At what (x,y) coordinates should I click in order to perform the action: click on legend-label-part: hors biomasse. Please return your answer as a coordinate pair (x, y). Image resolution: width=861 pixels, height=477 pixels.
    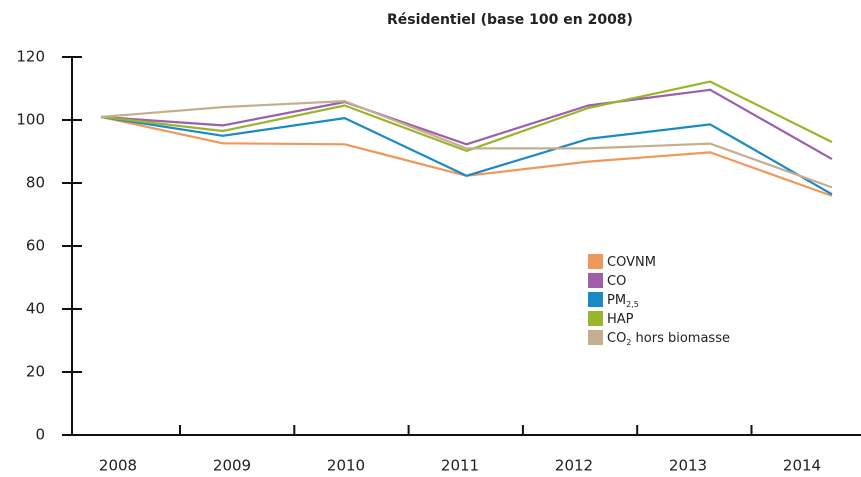
    Looking at the image, I should click on (680, 338).